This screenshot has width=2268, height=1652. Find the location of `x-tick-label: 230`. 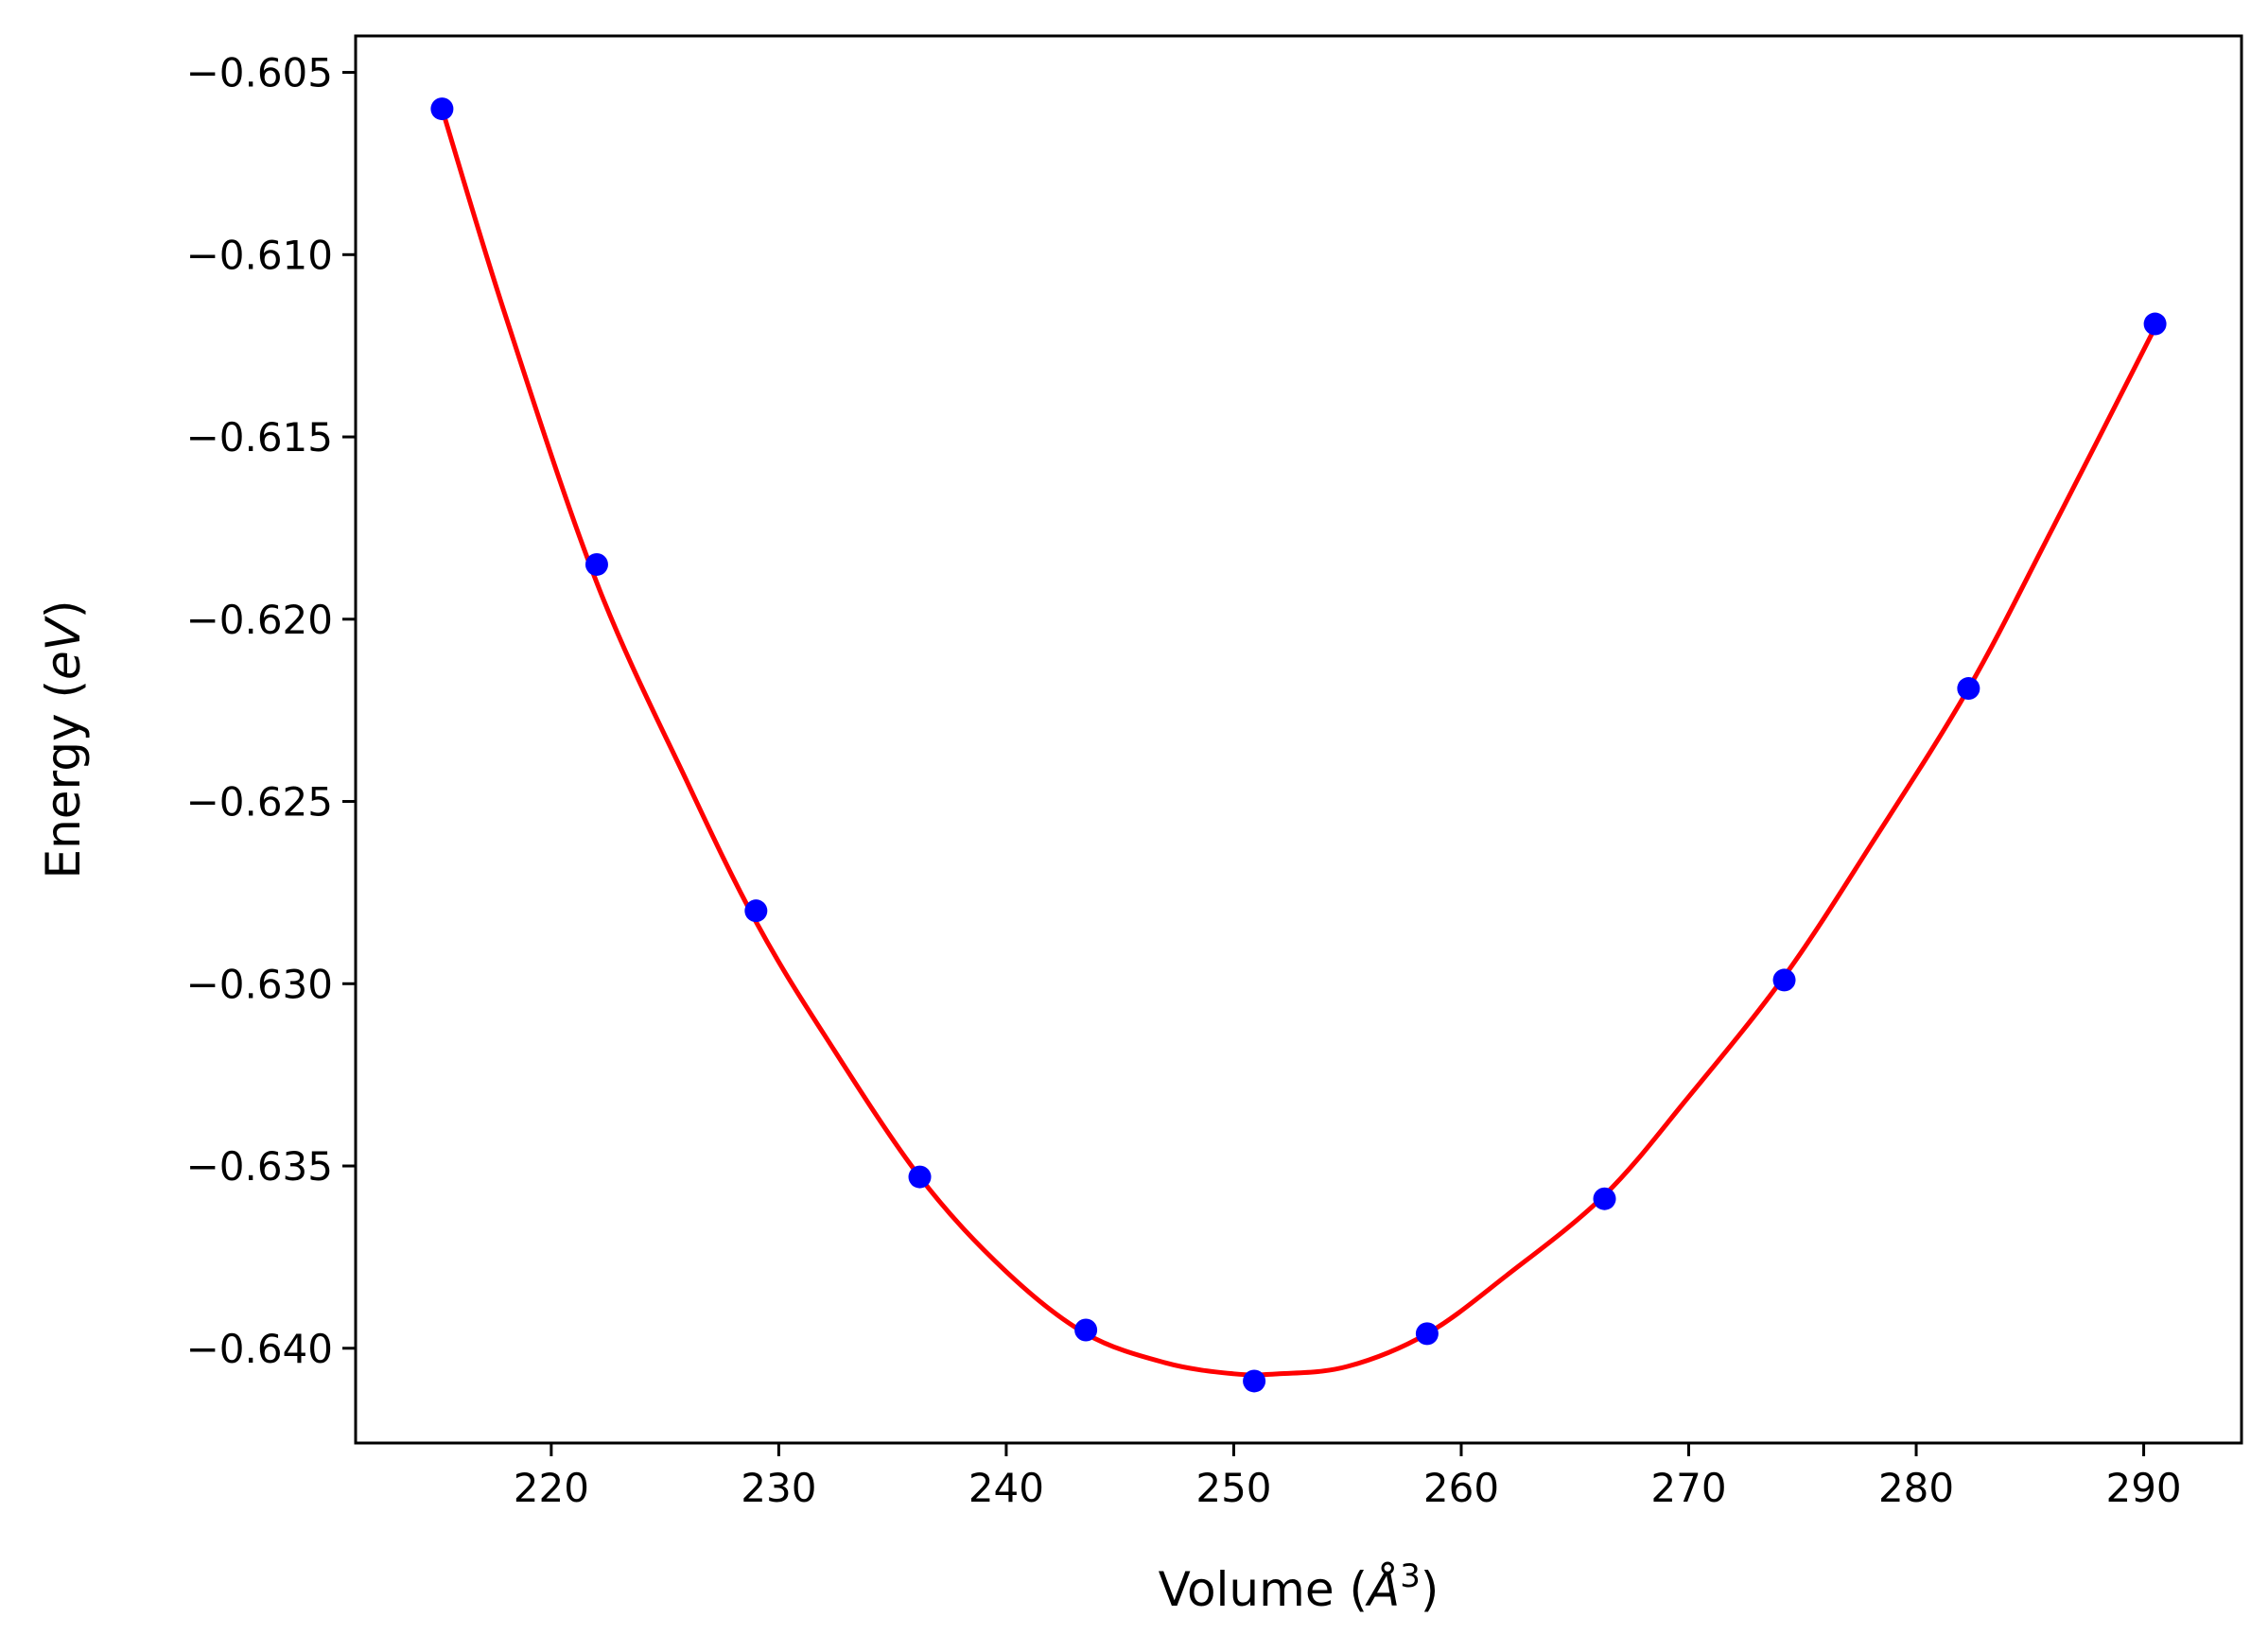

x-tick-label: 230 is located at coordinates (778, 1488).